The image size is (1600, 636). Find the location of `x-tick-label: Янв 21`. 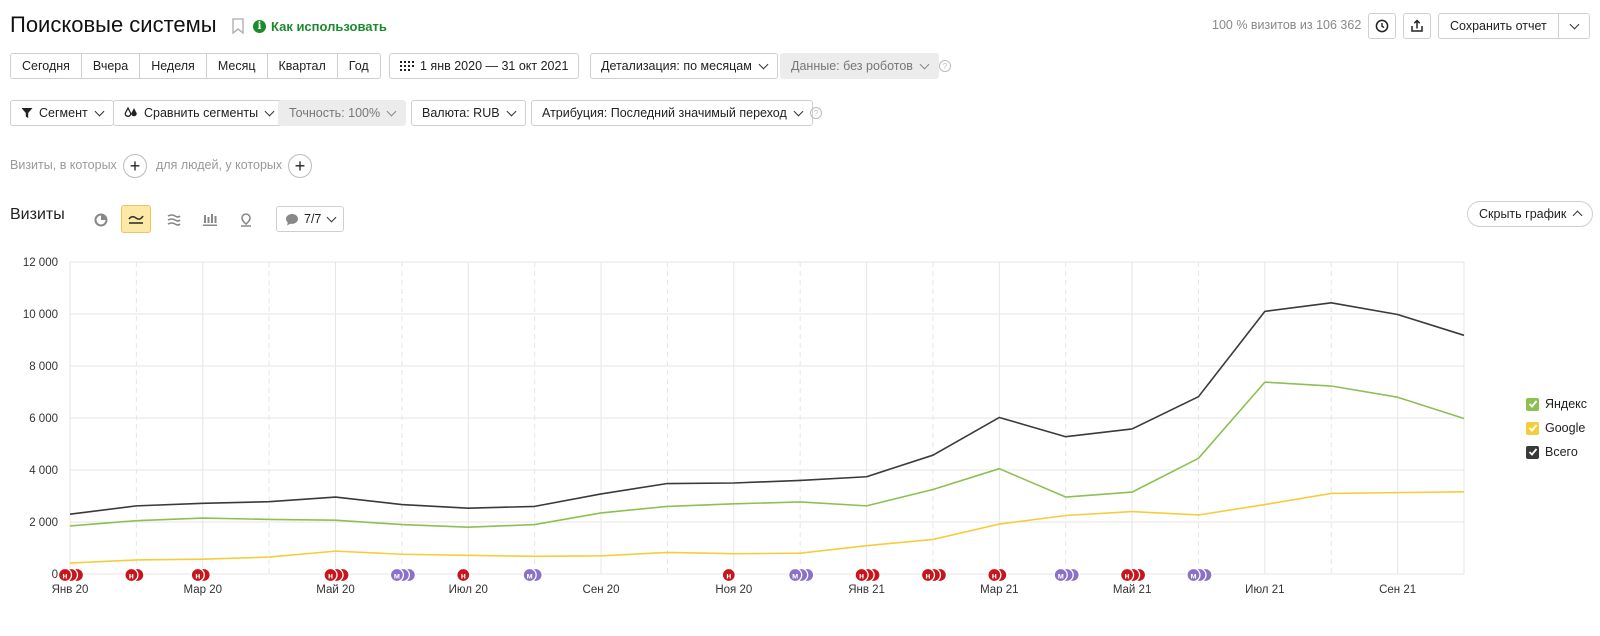

x-tick-label: Янв 21 is located at coordinates (866, 590).